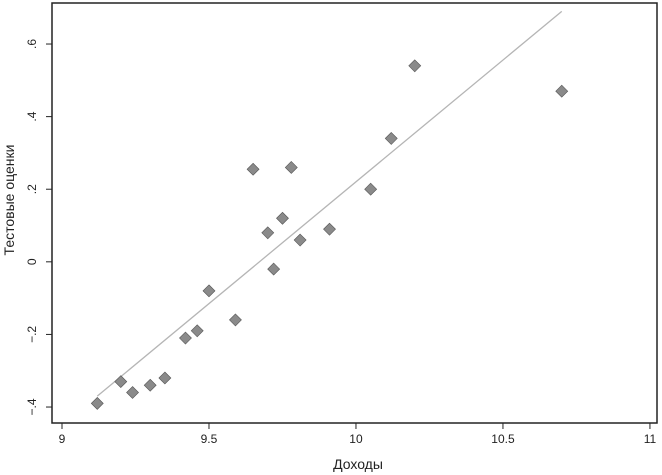 This screenshot has width=662, height=475. I want to click on x-tick-label: 10, so click(356, 439).